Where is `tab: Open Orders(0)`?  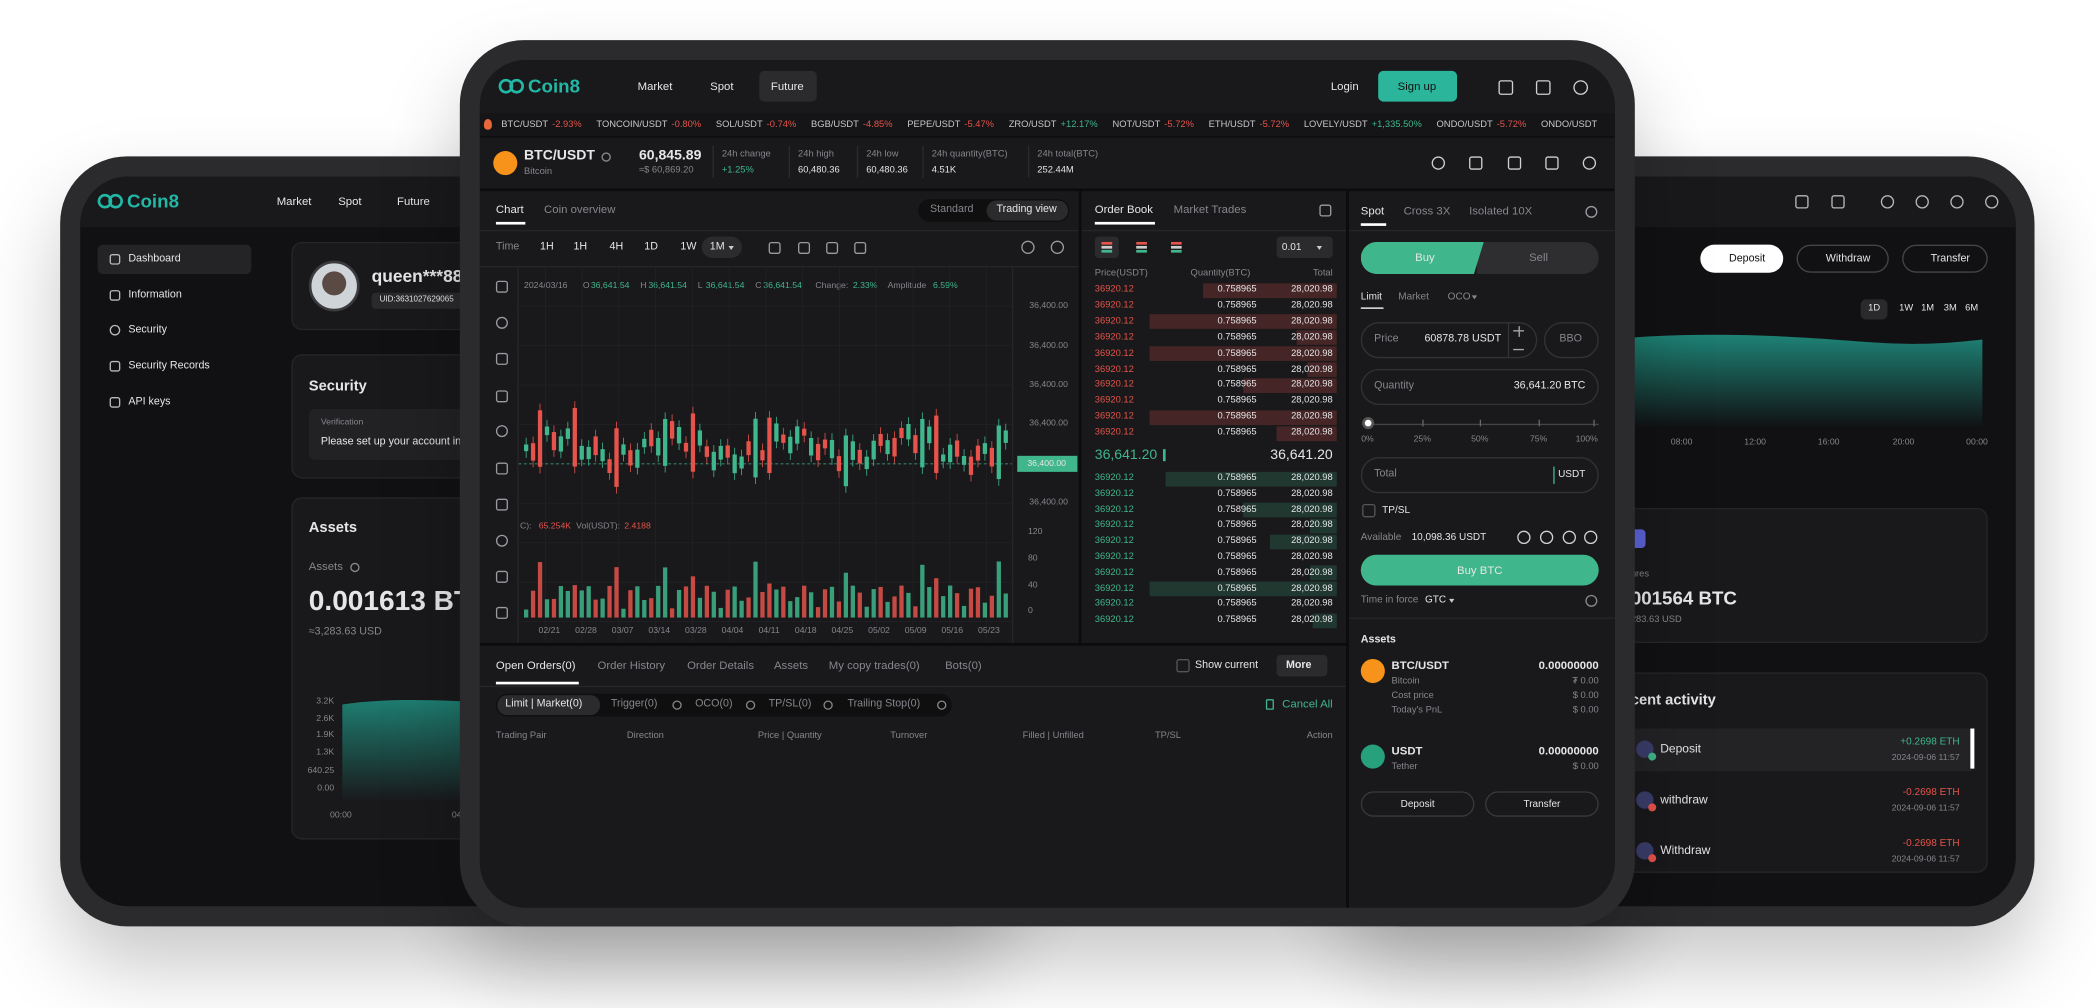 tab: Open Orders(0) is located at coordinates (535, 665).